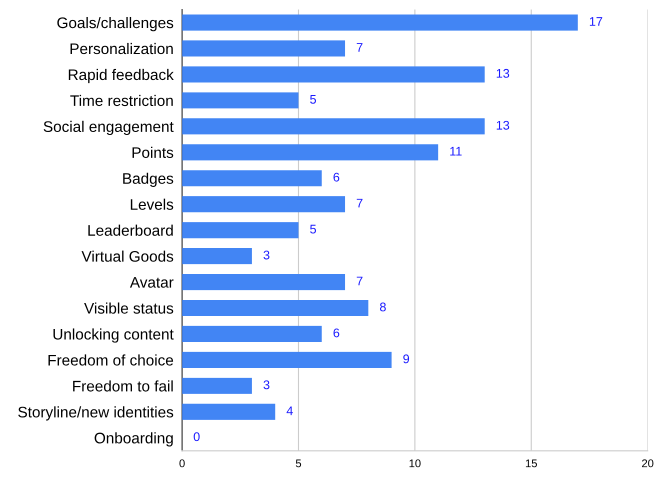 The width and height of the screenshot is (667, 477). I want to click on data-label: 0, so click(197, 437).